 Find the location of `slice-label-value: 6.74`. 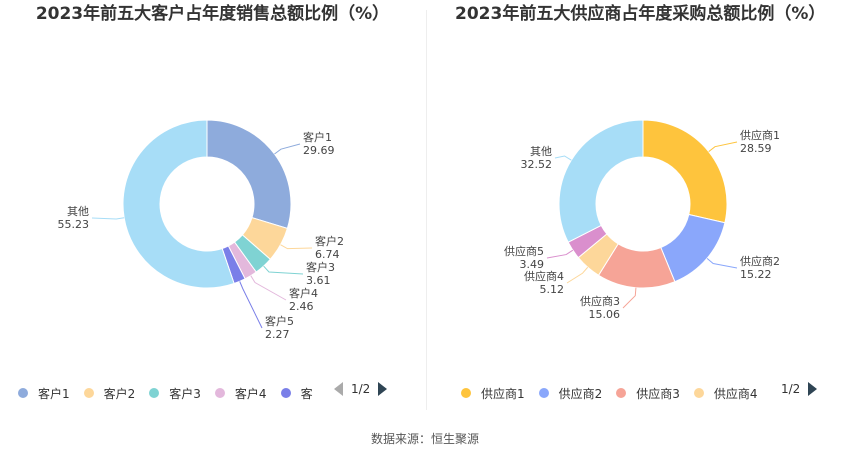

slice-label-value: 6.74 is located at coordinates (327, 254).